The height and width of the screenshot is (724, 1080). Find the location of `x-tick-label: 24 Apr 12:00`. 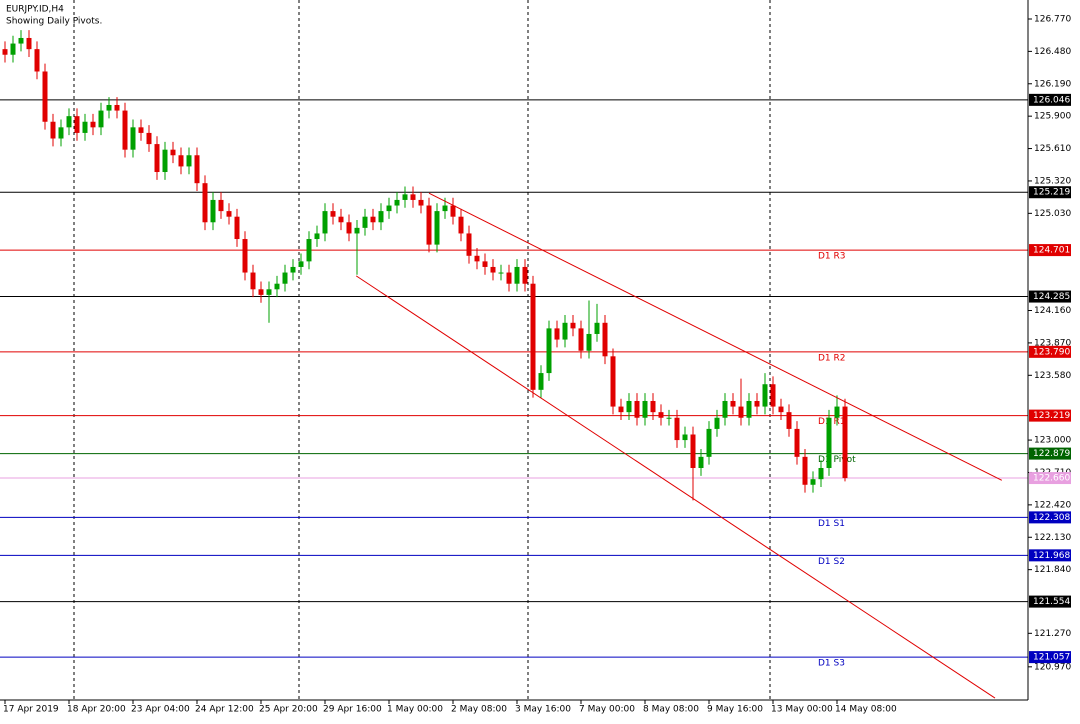

x-tick-label: 24 Apr 12:00 is located at coordinates (224, 710).